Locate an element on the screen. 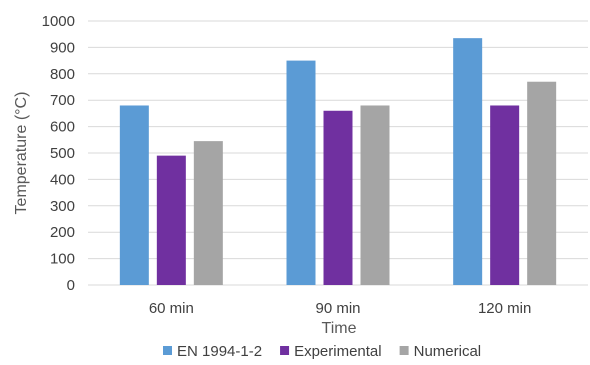 The image size is (590, 365). y-tick-label: 800 is located at coordinates (62, 74).